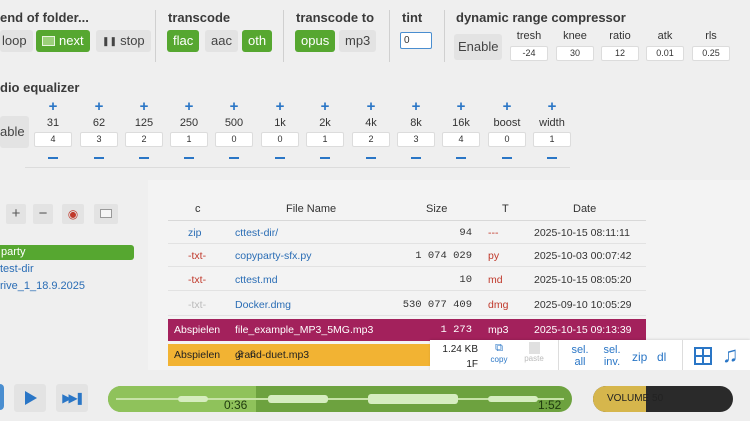 Image resolution: width=750 pixels, height=421 pixels. I want to click on col-header-size: Size, so click(437, 209).